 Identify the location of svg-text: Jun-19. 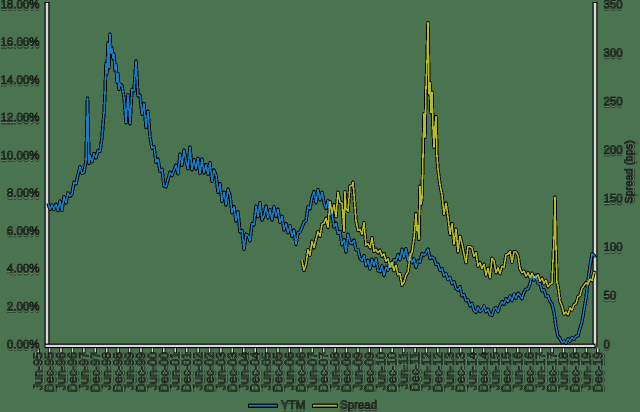
(588, 371).